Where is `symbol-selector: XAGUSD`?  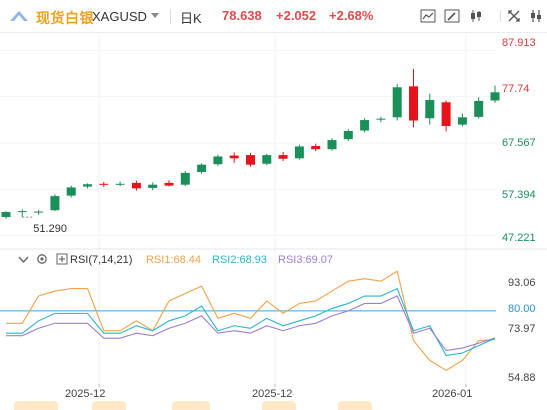
symbol-selector: XAGUSD is located at coordinates (119, 16).